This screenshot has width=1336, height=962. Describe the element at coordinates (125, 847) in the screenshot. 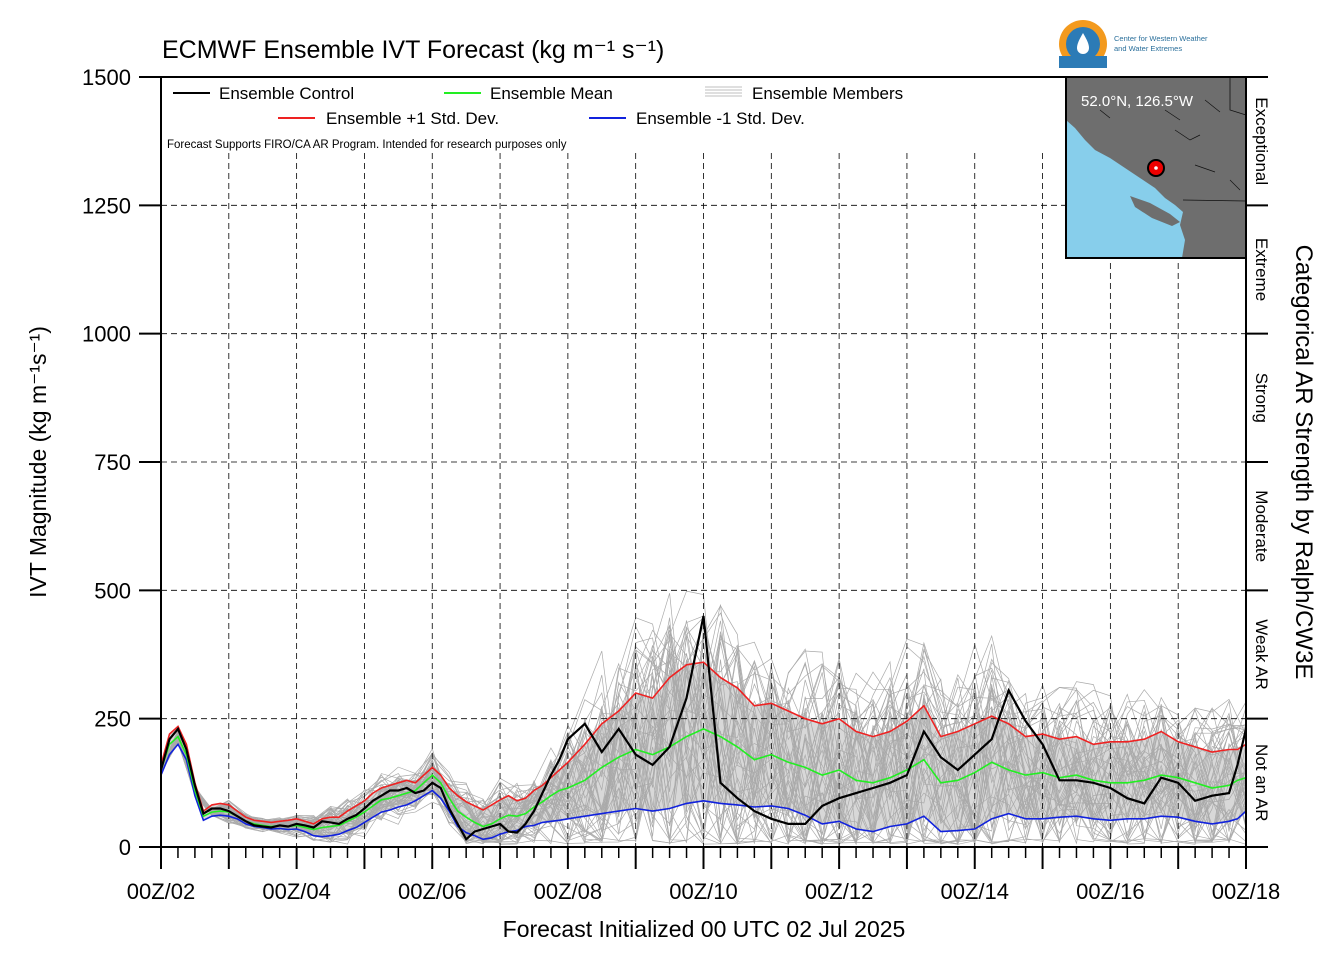

I see `y-tick-label: 0` at that location.